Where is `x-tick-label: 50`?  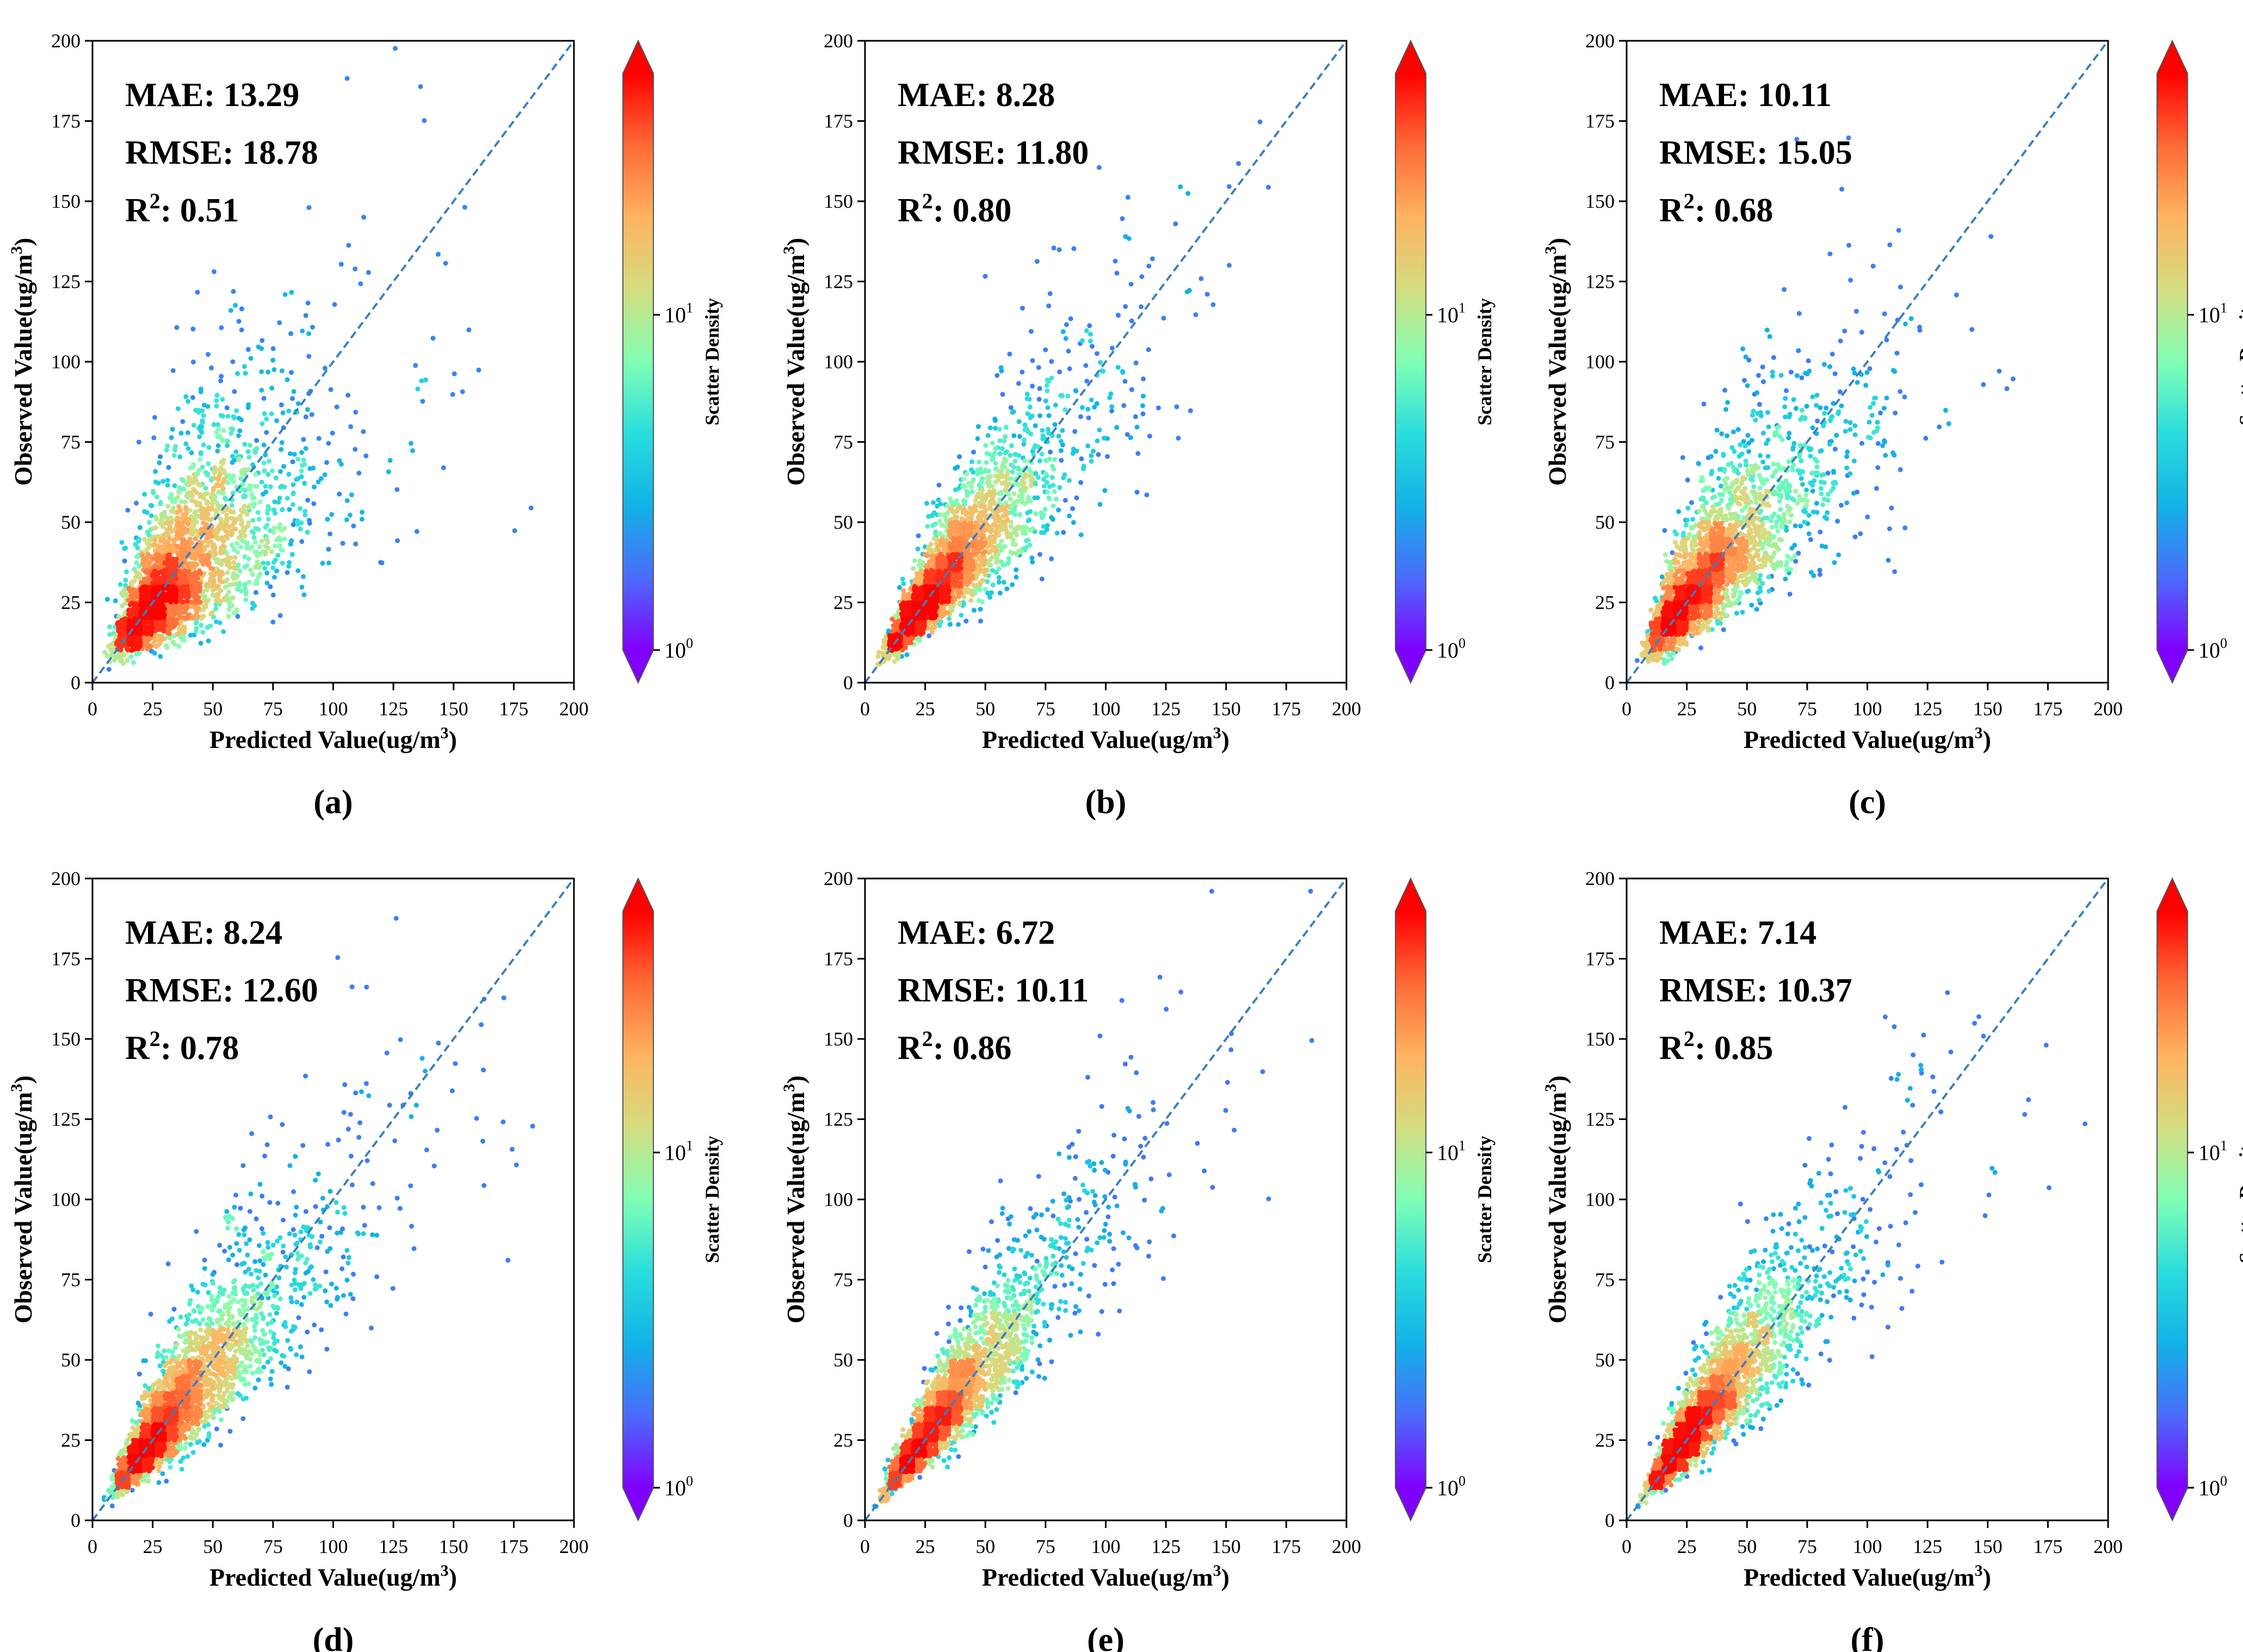
x-tick-label: 50 is located at coordinates (213, 709).